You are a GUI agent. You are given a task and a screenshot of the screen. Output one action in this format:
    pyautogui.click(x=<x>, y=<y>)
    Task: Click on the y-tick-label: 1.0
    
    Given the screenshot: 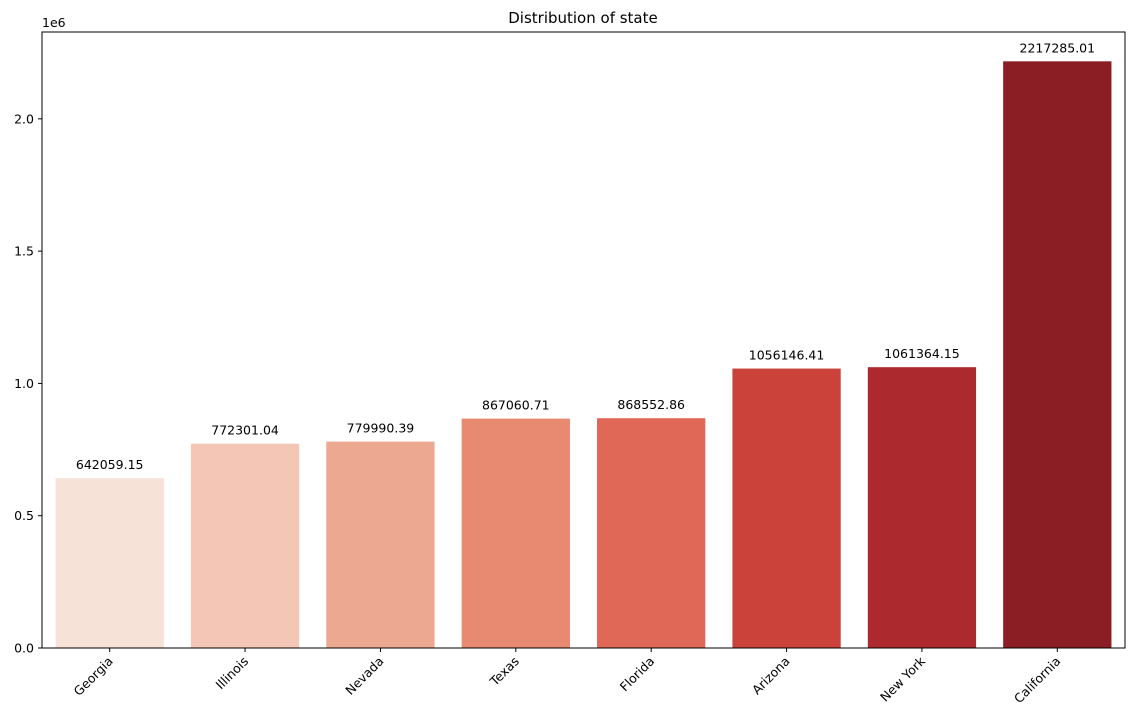 What is the action you would take?
    pyautogui.click(x=24, y=383)
    